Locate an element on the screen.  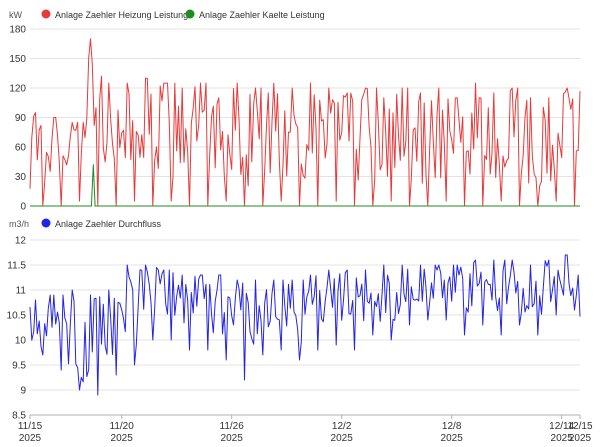
x-tick-label: 11/26 is located at coordinates (232, 426).